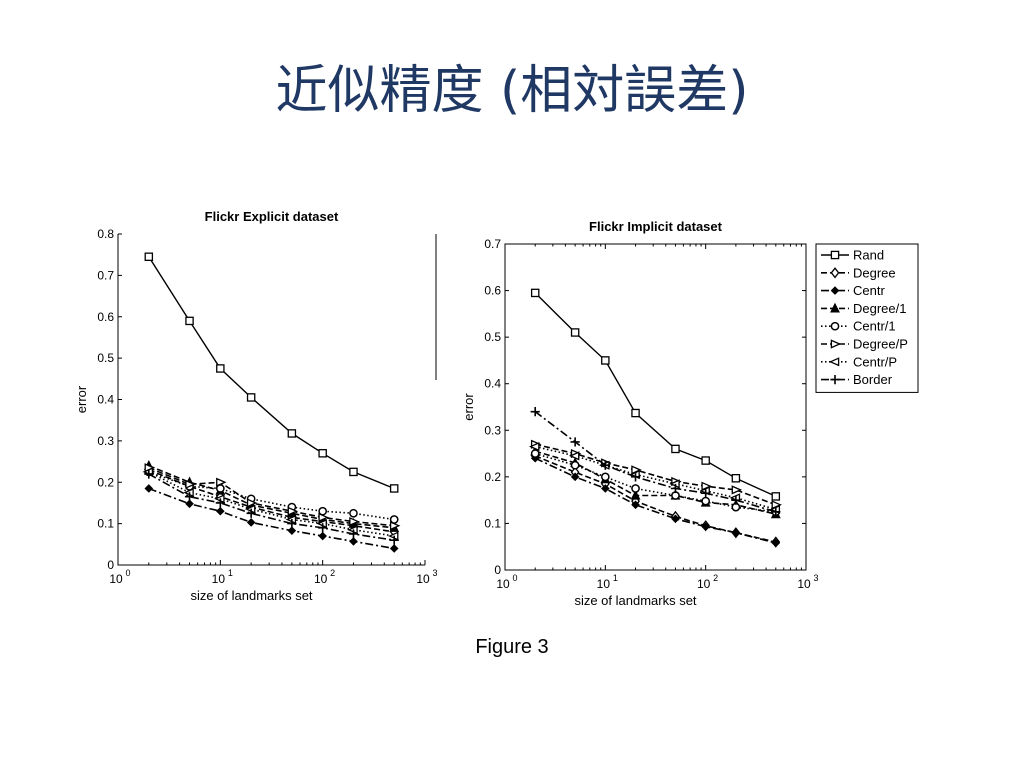 This screenshot has height=768, width=1024. What do you see at coordinates (635, 494) in the screenshot?
I see `series-degree-1-point` at bounding box center [635, 494].